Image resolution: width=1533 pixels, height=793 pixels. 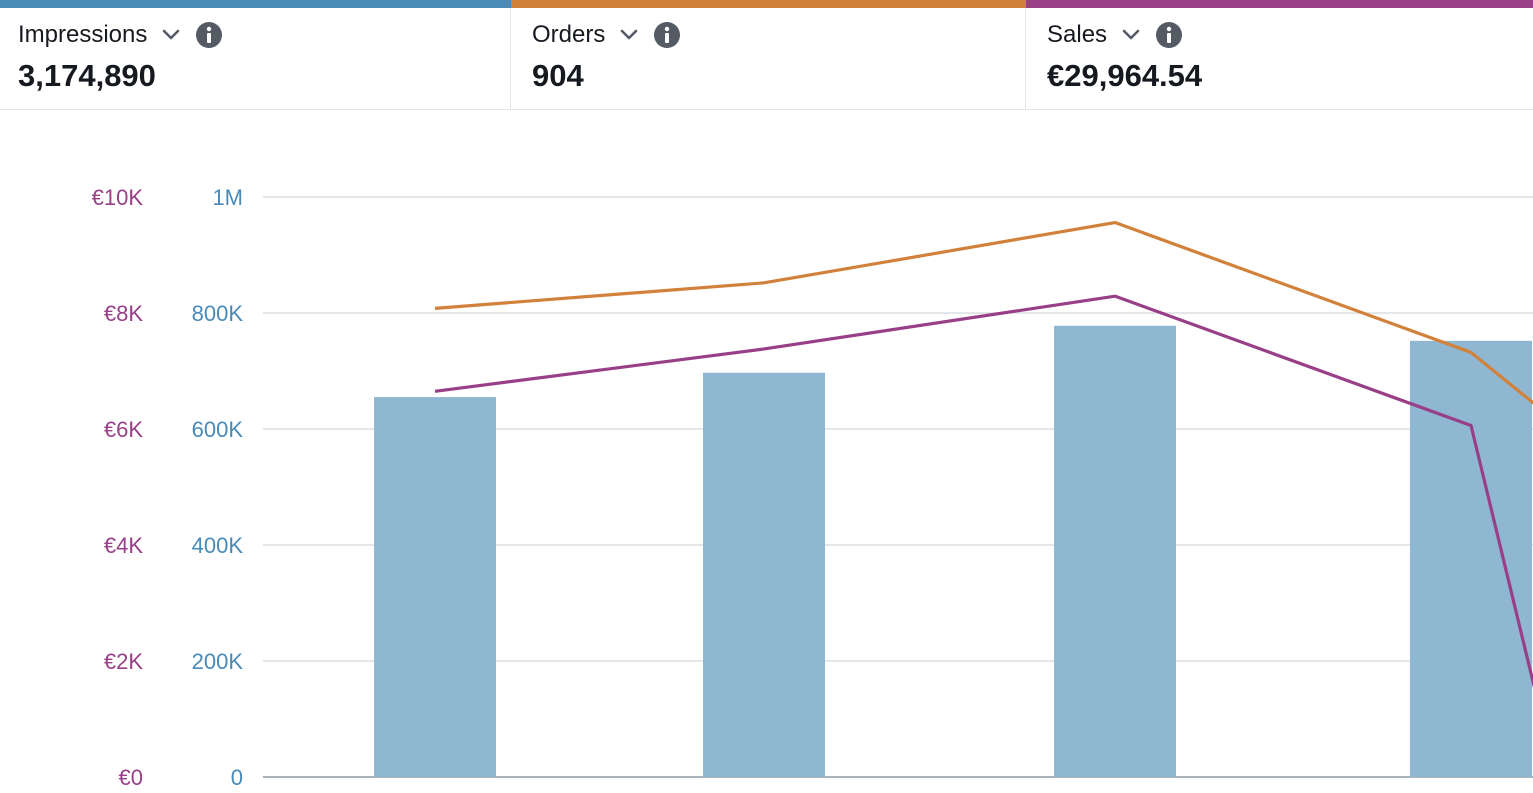 I want to click on impressions-axis-tick-label: 200K, so click(x=218, y=661).